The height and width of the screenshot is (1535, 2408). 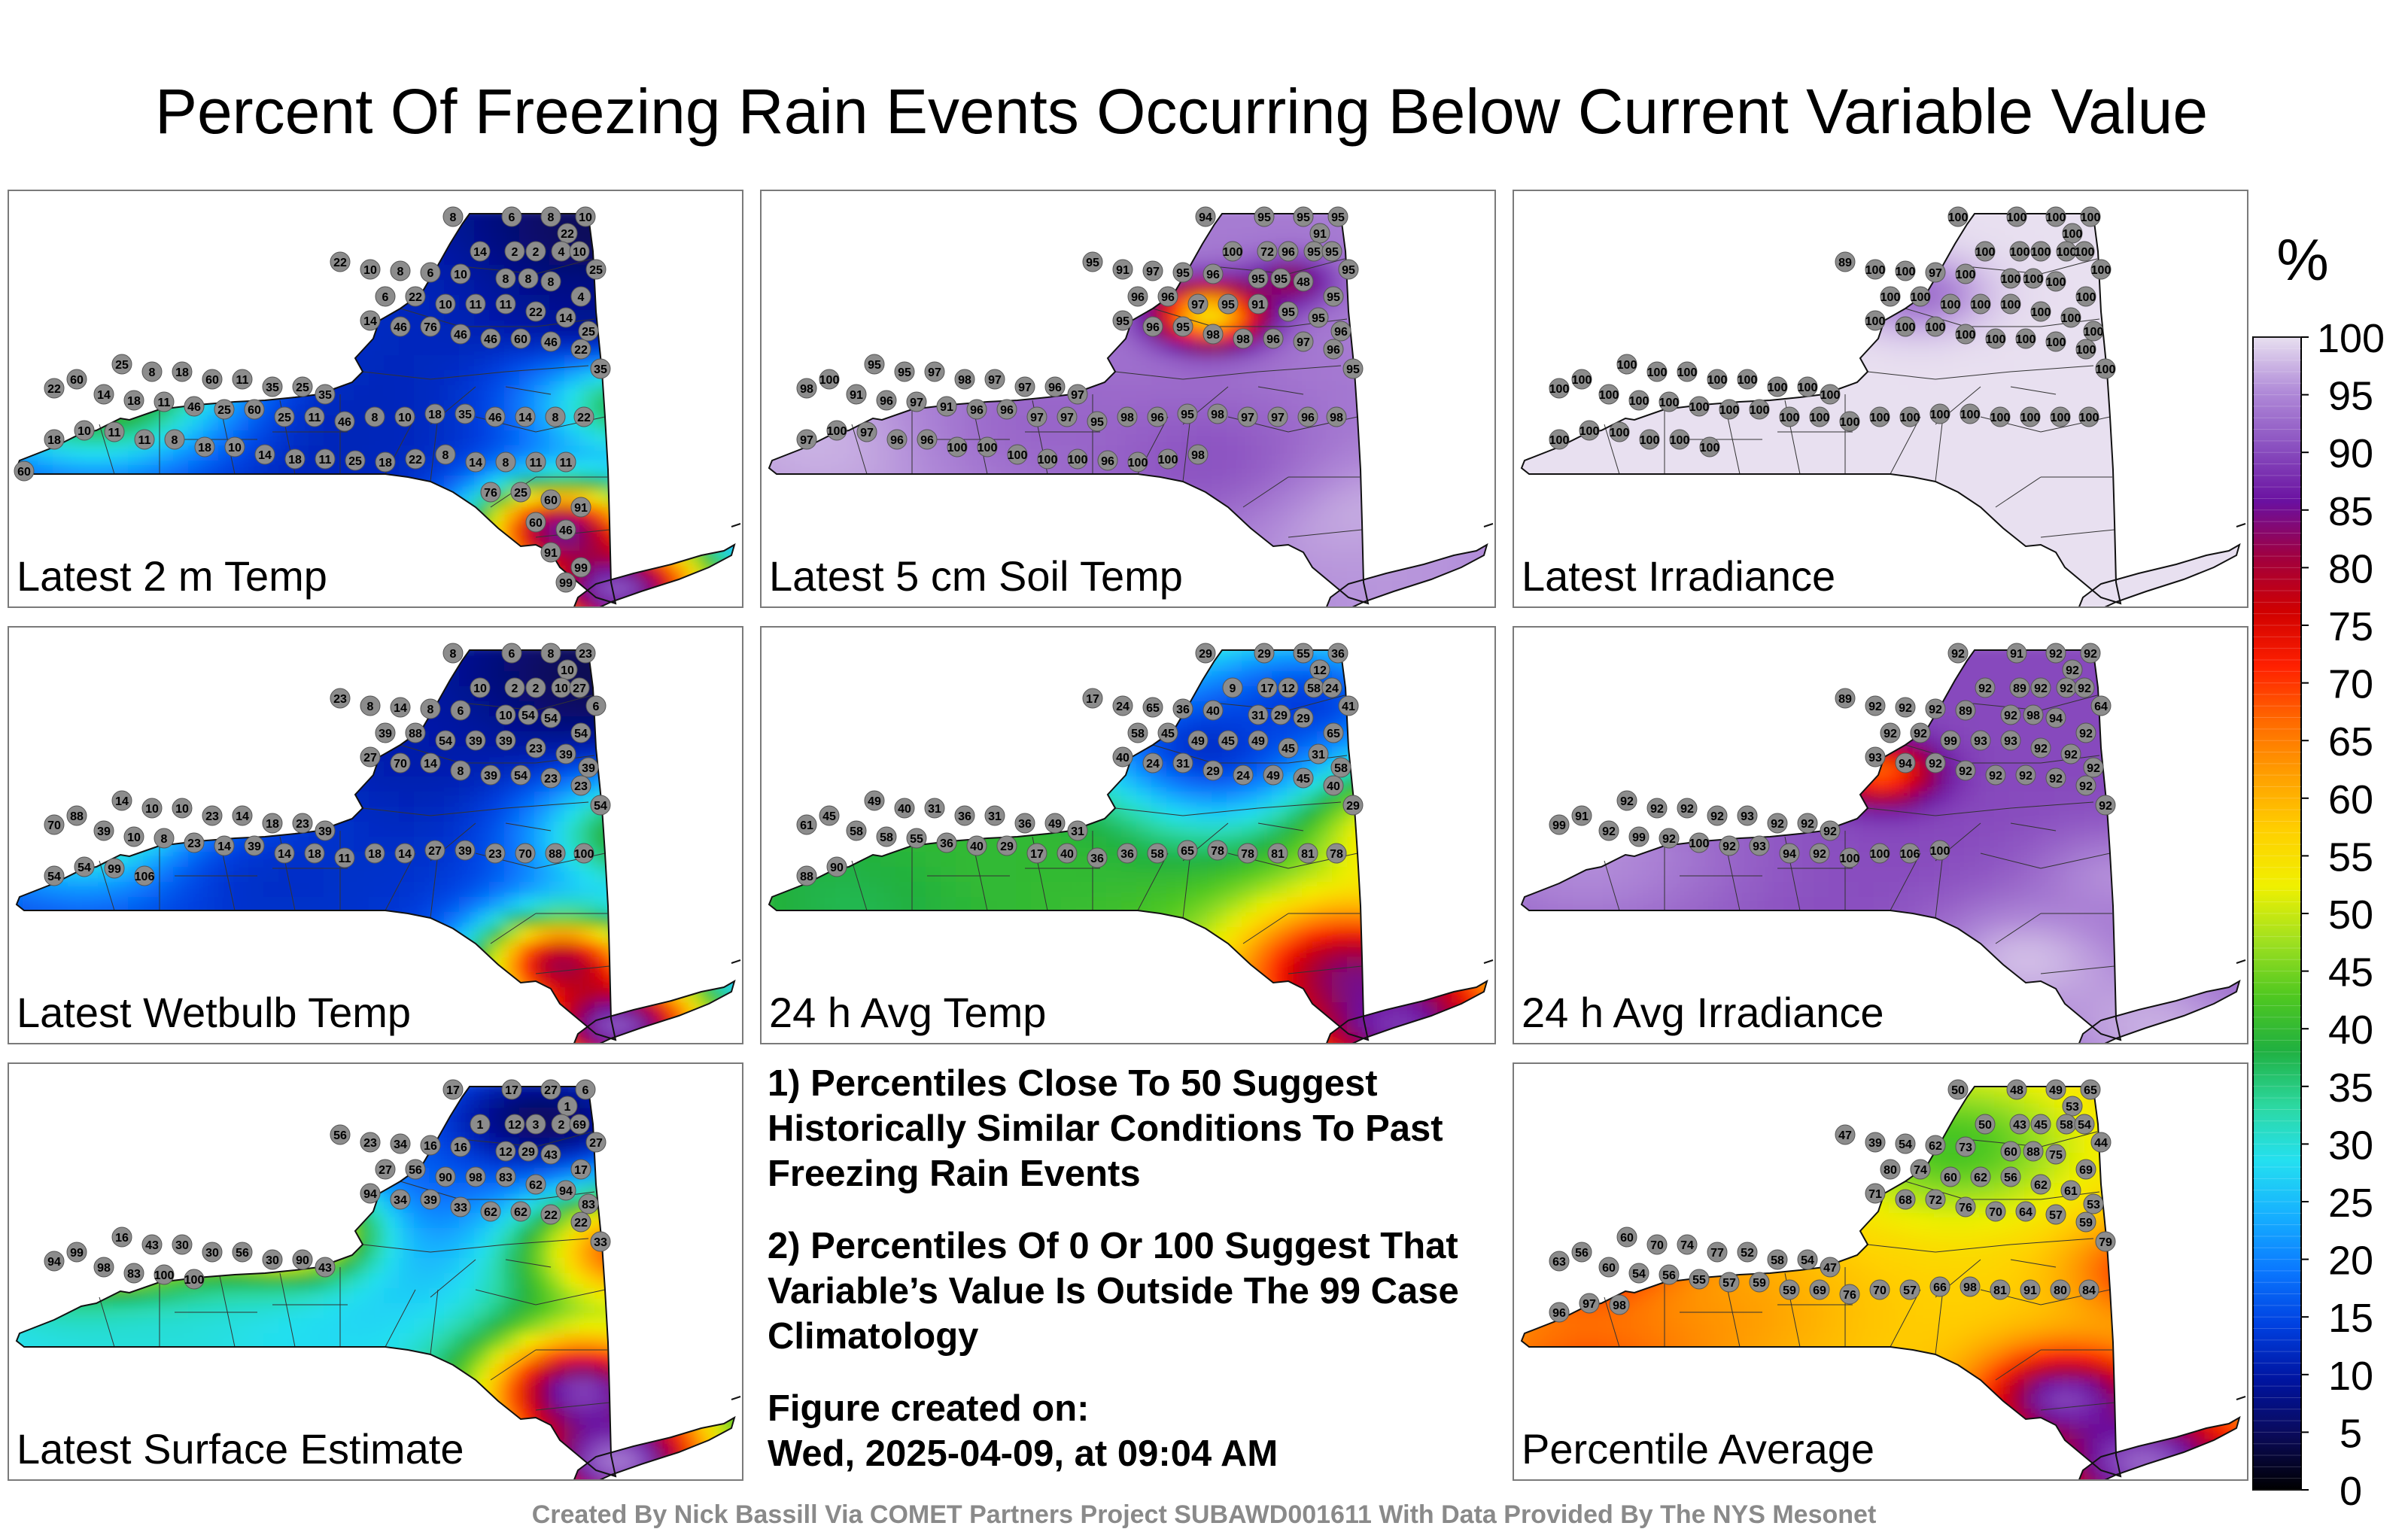 I want to click on station-value: 96, so click(x=1153, y=327).